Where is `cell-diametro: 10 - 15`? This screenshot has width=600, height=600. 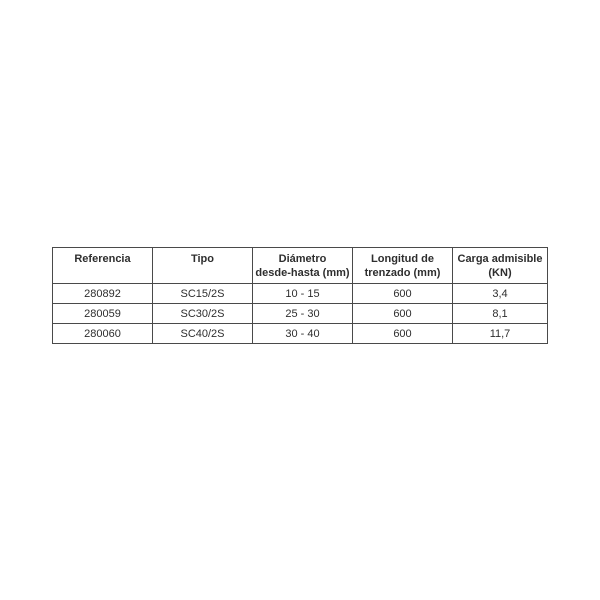 cell-diametro: 10 - 15 is located at coordinates (302, 293).